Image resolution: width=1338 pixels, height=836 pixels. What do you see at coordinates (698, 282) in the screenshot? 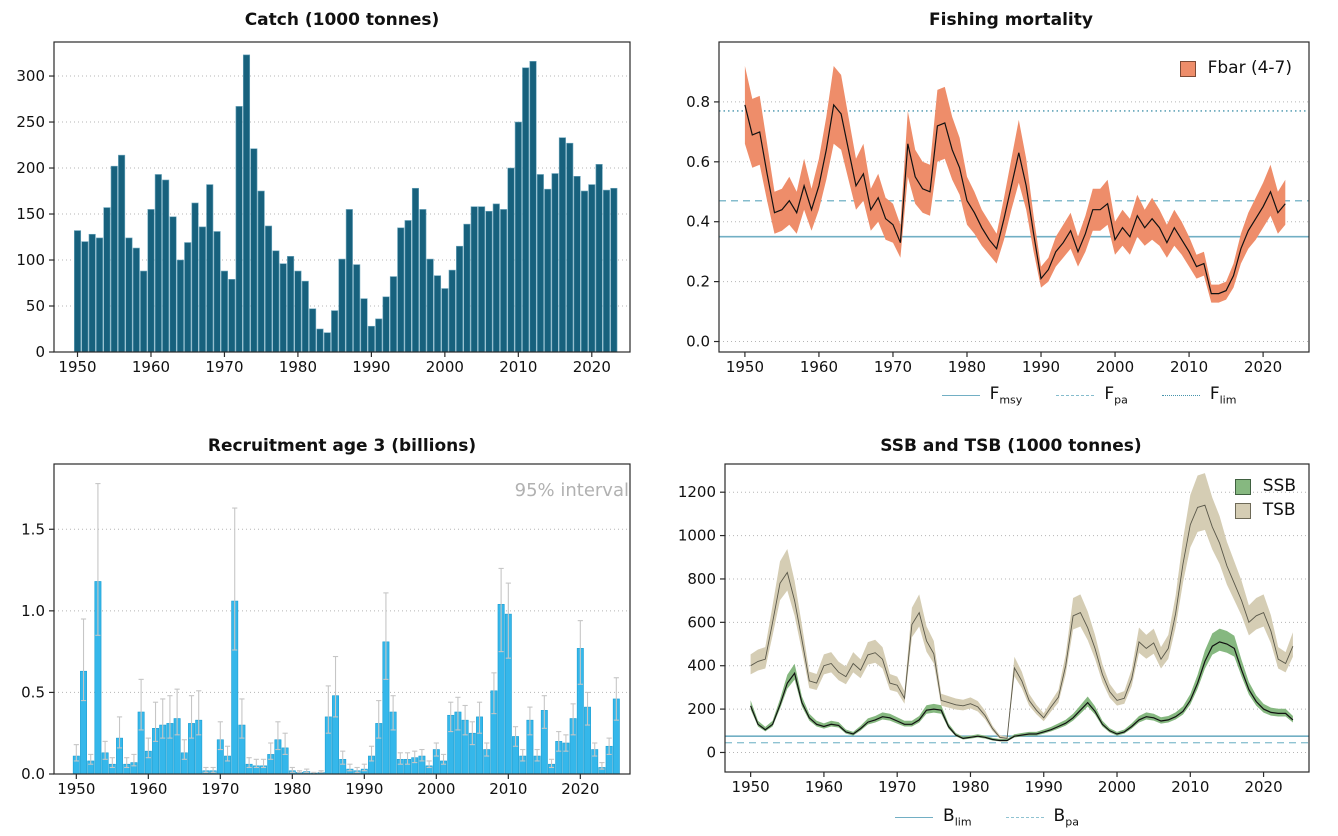
I see `y-tick-label: 0.2` at bounding box center [698, 282].